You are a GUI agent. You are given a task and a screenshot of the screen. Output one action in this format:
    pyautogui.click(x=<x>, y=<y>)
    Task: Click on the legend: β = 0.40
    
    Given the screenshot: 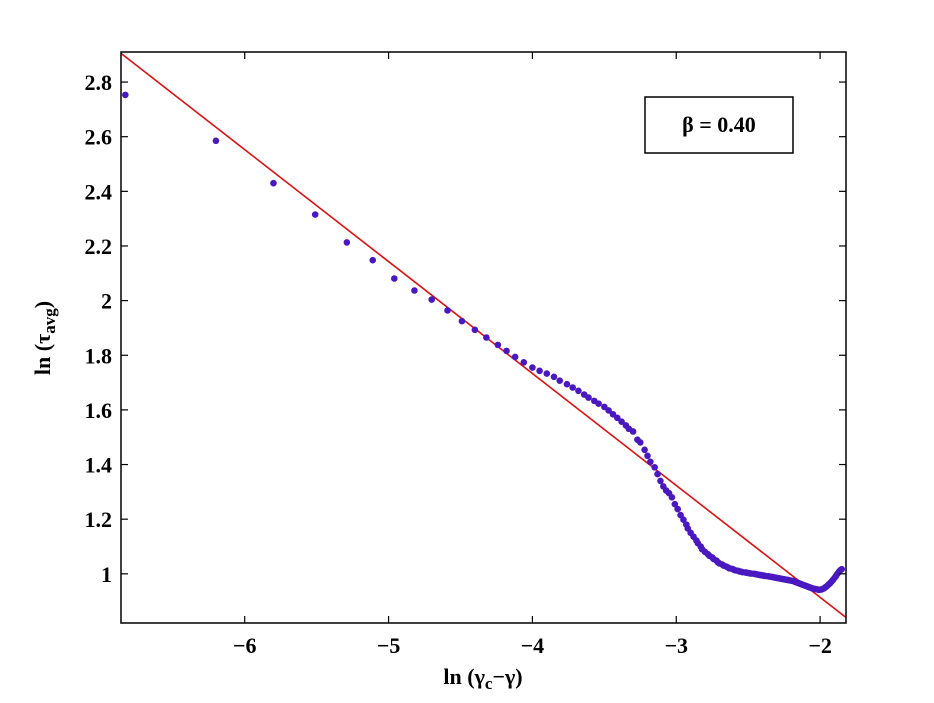 What is the action you would take?
    pyautogui.click(x=719, y=125)
    